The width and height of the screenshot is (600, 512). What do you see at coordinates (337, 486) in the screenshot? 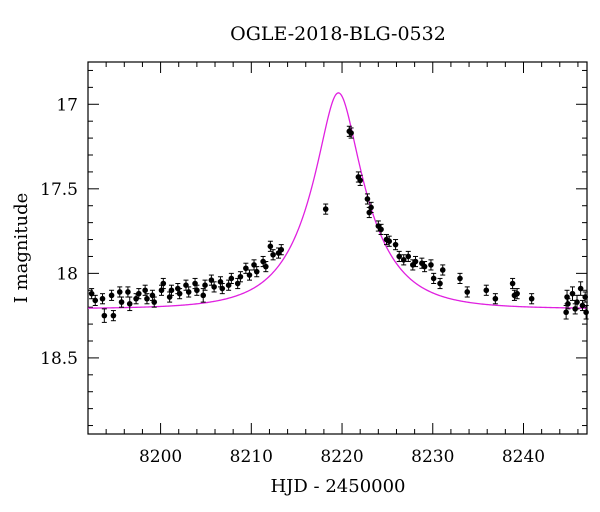
I see `x-axis-label: HJD - 2450000` at bounding box center [337, 486].